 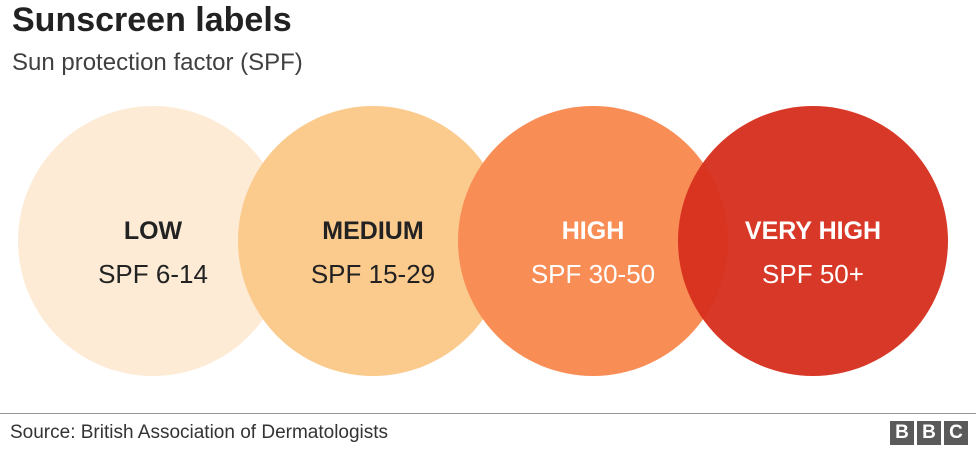 I want to click on level-label-medium: MEDIUM, so click(x=373, y=231).